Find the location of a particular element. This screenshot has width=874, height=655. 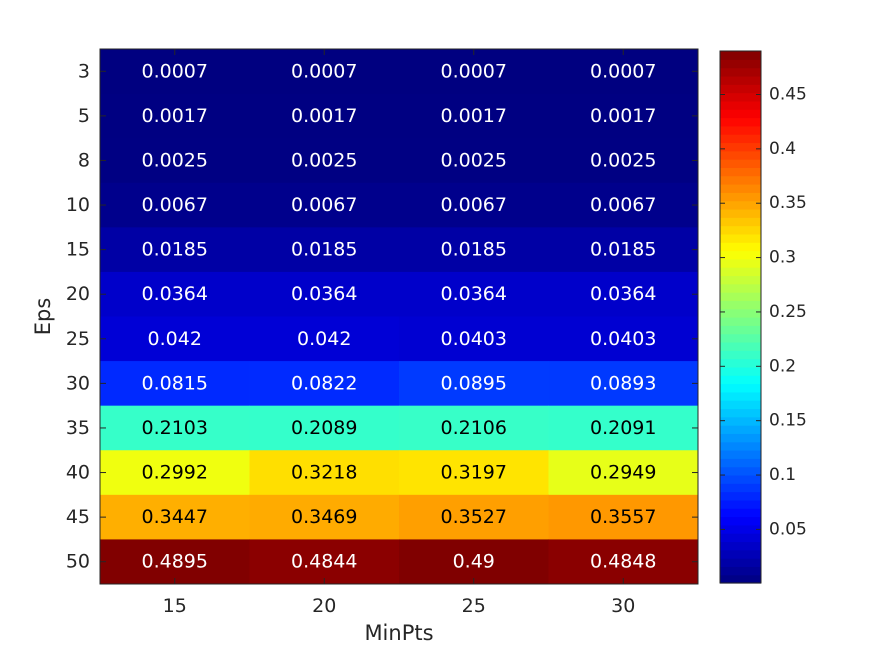

colorbar-tick-label: 0.35 is located at coordinates (788, 203).